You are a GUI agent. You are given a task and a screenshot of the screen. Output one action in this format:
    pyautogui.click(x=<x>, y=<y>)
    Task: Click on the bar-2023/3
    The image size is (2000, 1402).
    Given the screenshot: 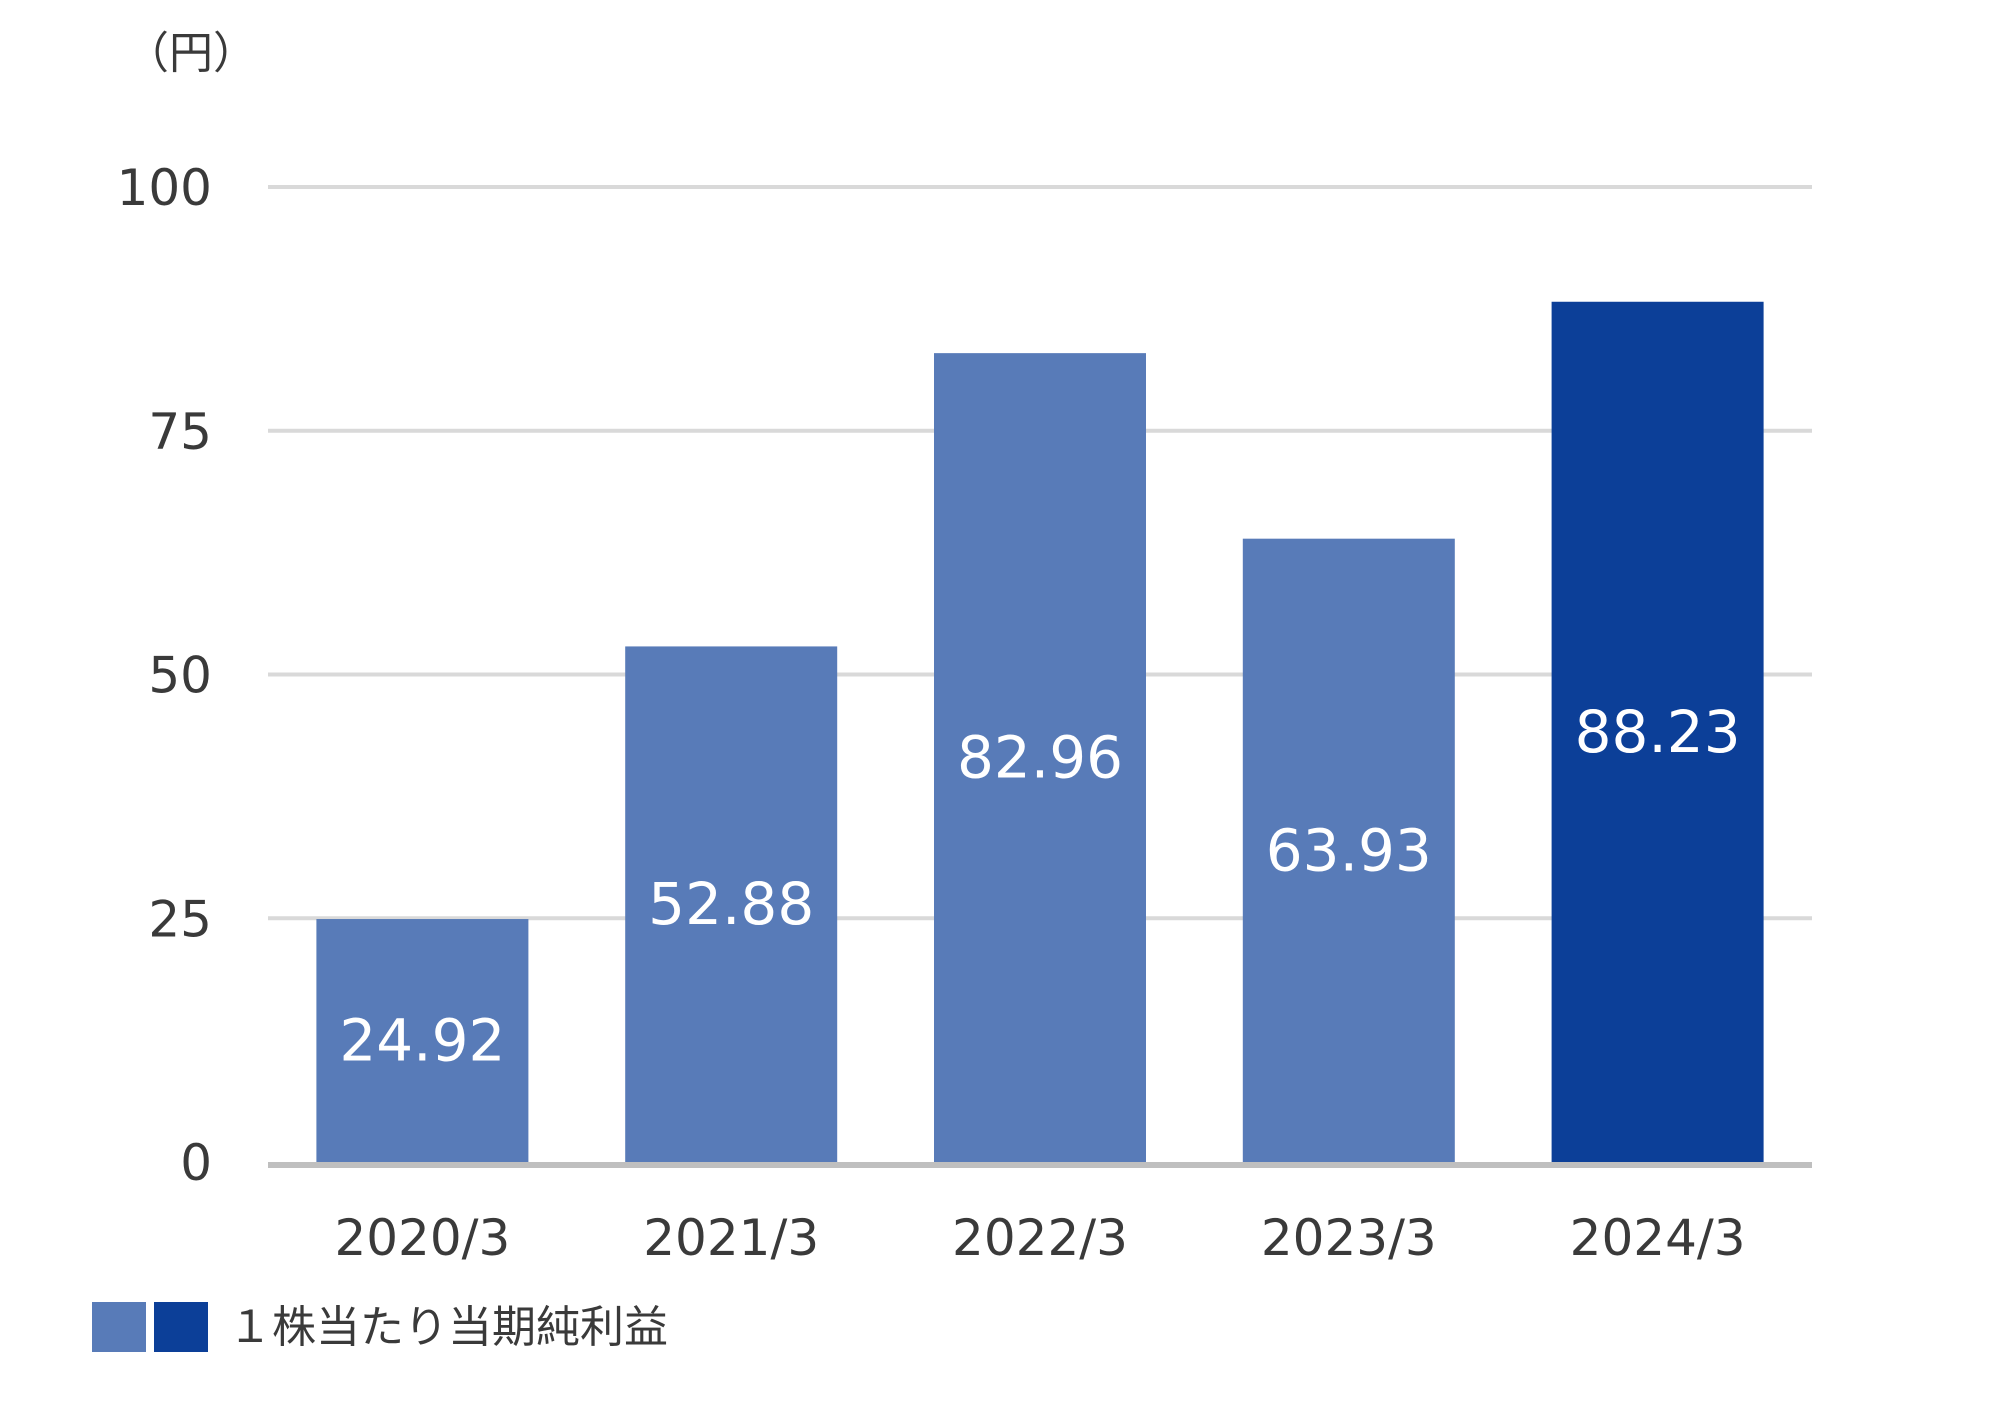 What is the action you would take?
    pyautogui.click(x=1348, y=850)
    